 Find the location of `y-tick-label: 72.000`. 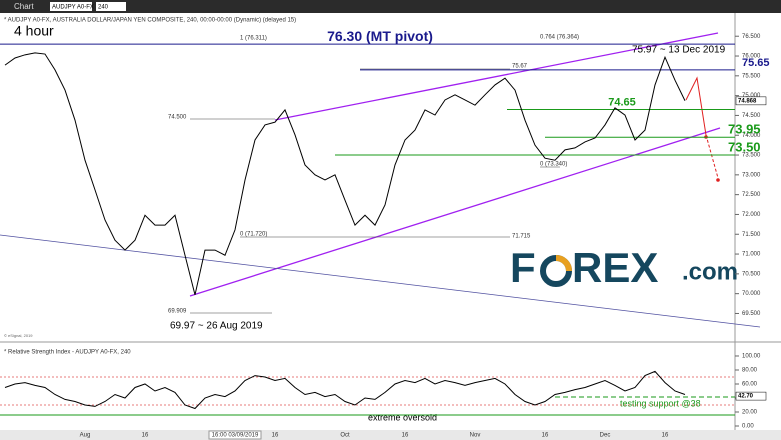

y-tick-label: 72.000 is located at coordinates (751, 215).